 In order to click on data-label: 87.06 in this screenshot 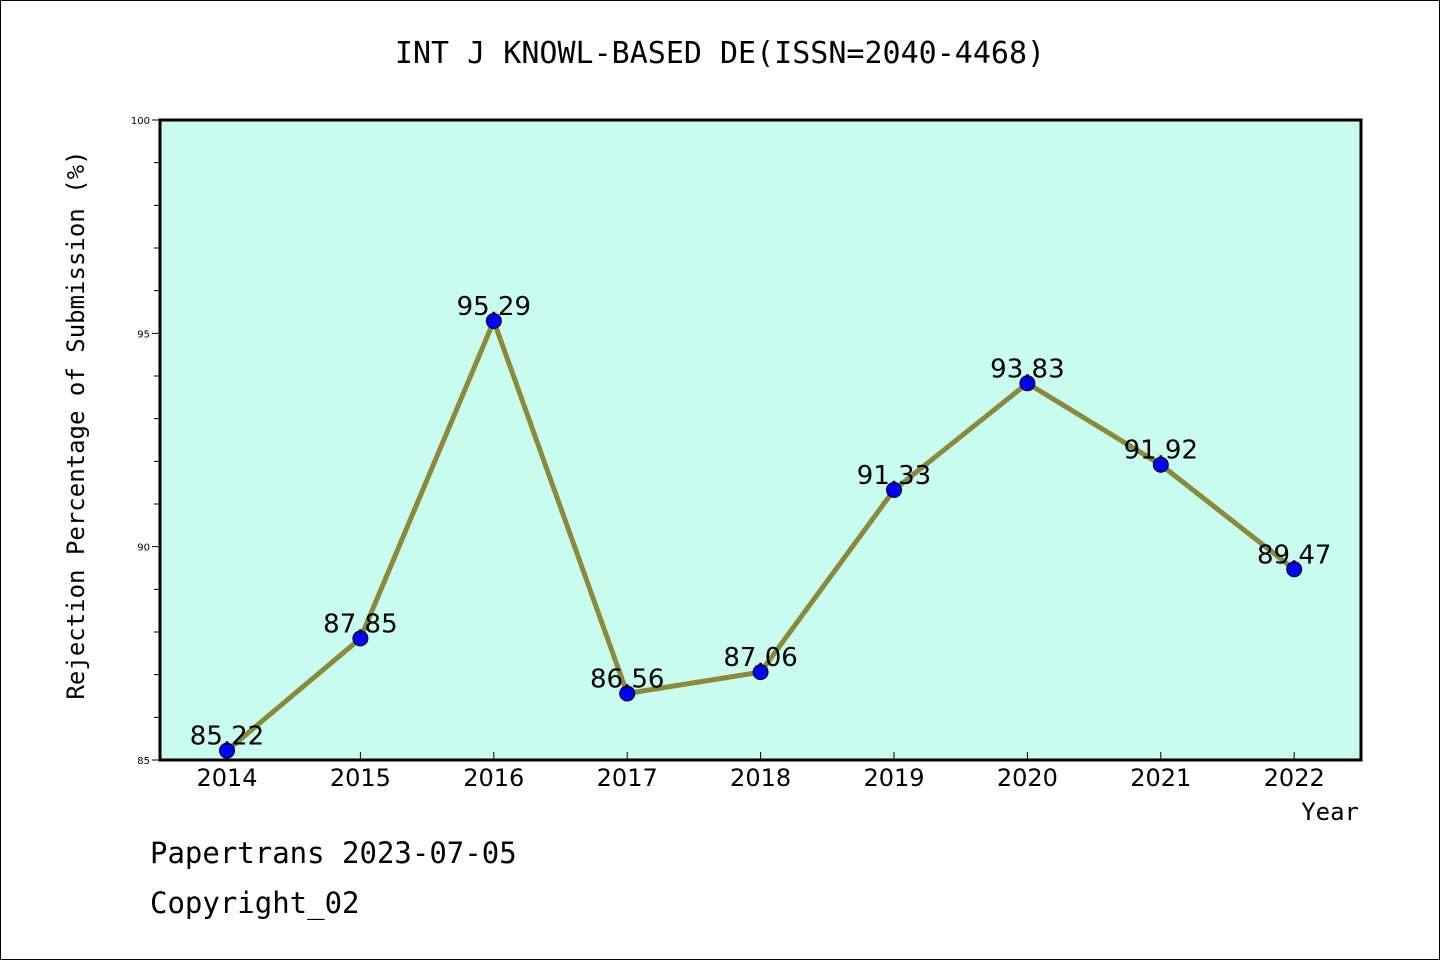, I will do `click(760, 658)`.